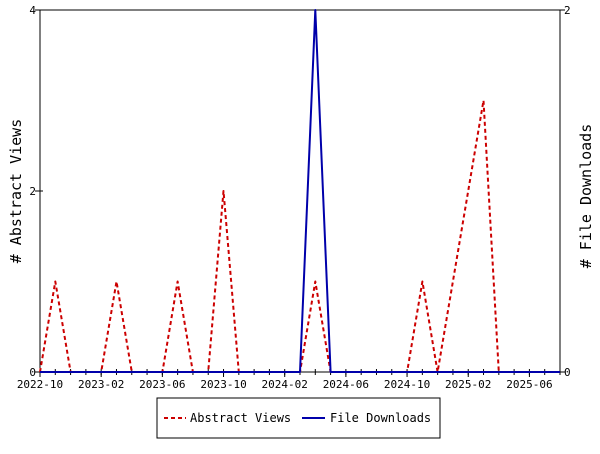 The height and width of the screenshot is (454, 600). I want to click on legend-label-file-downloads: File Downloads, so click(380, 418).